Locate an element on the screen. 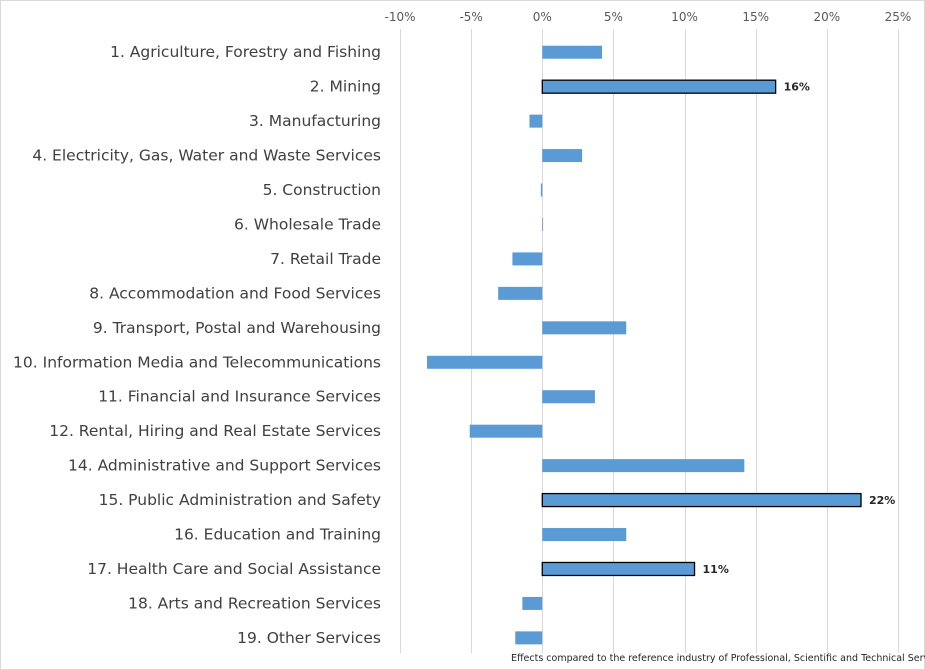 Image resolution: width=925 pixels, height=670 pixels. x-tick-label: 20% is located at coordinates (827, 17).